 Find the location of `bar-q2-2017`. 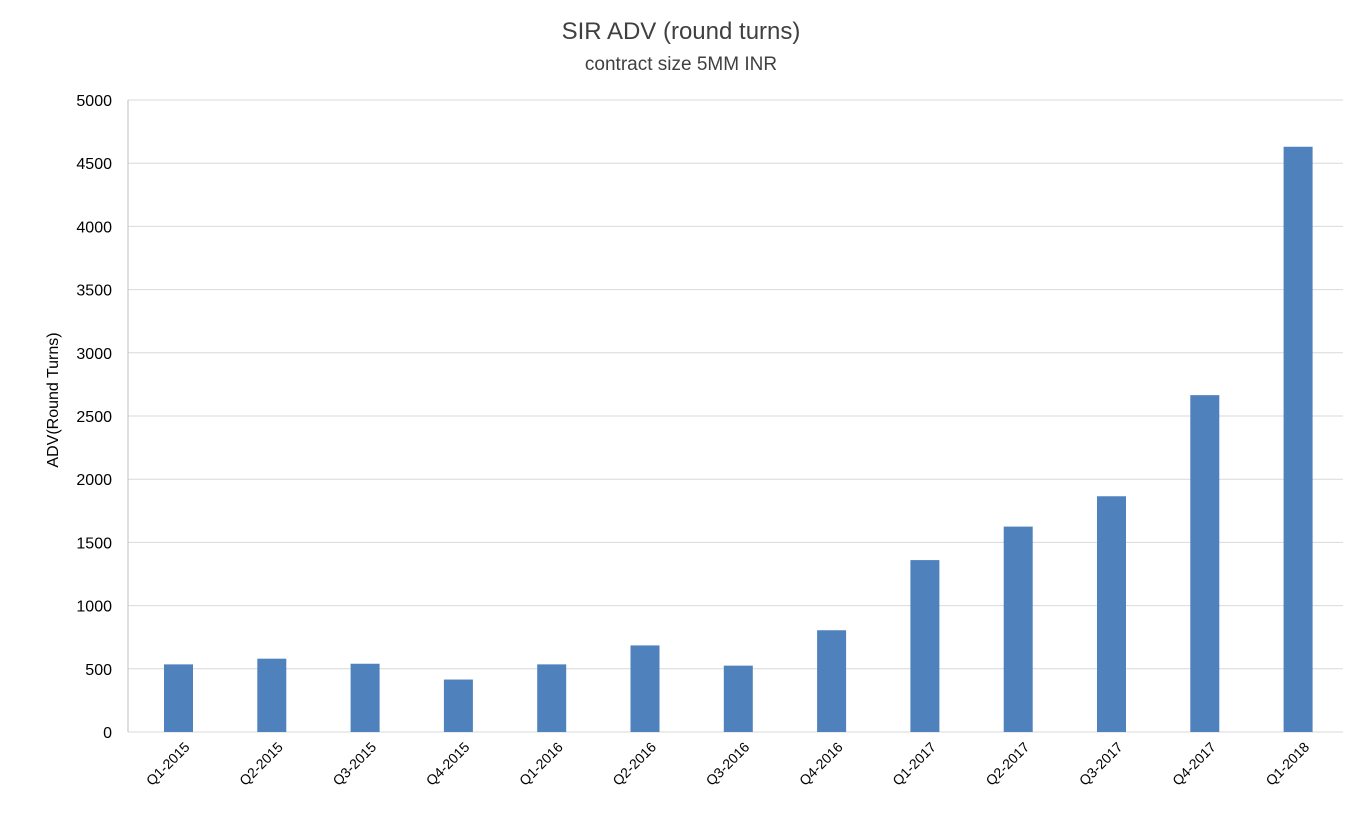

bar-q2-2017 is located at coordinates (1018, 629).